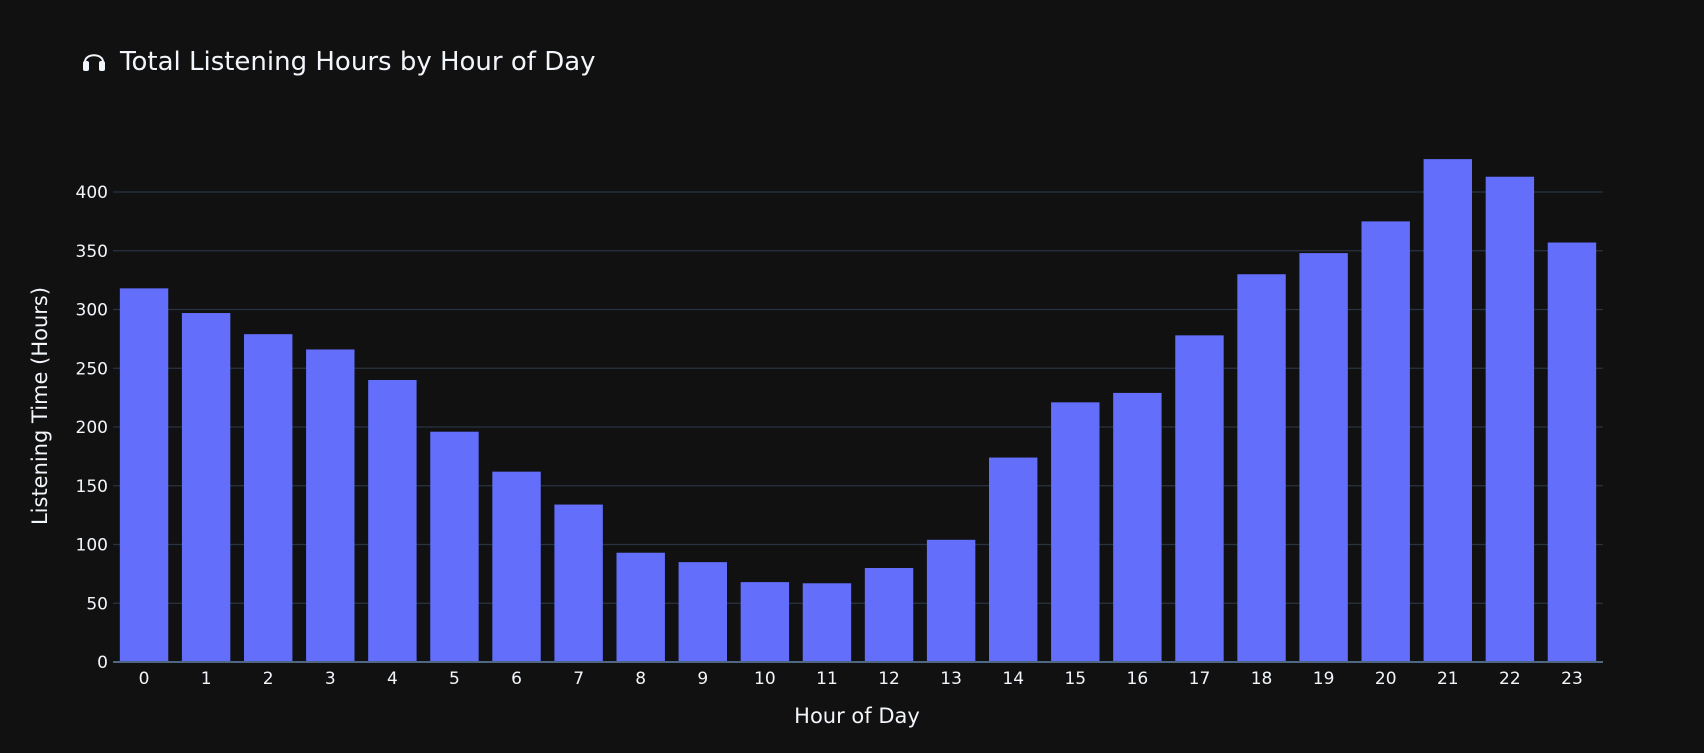 This screenshot has height=753, width=1704. Describe the element at coordinates (702, 679) in the screenshot. I see `x-tick-label: 9` at that location.